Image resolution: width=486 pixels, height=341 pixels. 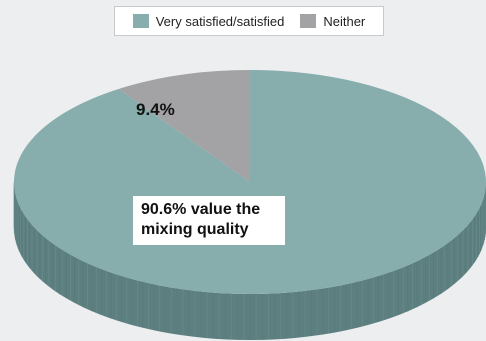 What do you see at coordinates (140, 21) in the screenshot?
I see `legend-swatch-satisfied` at bounding box center [140, 21].